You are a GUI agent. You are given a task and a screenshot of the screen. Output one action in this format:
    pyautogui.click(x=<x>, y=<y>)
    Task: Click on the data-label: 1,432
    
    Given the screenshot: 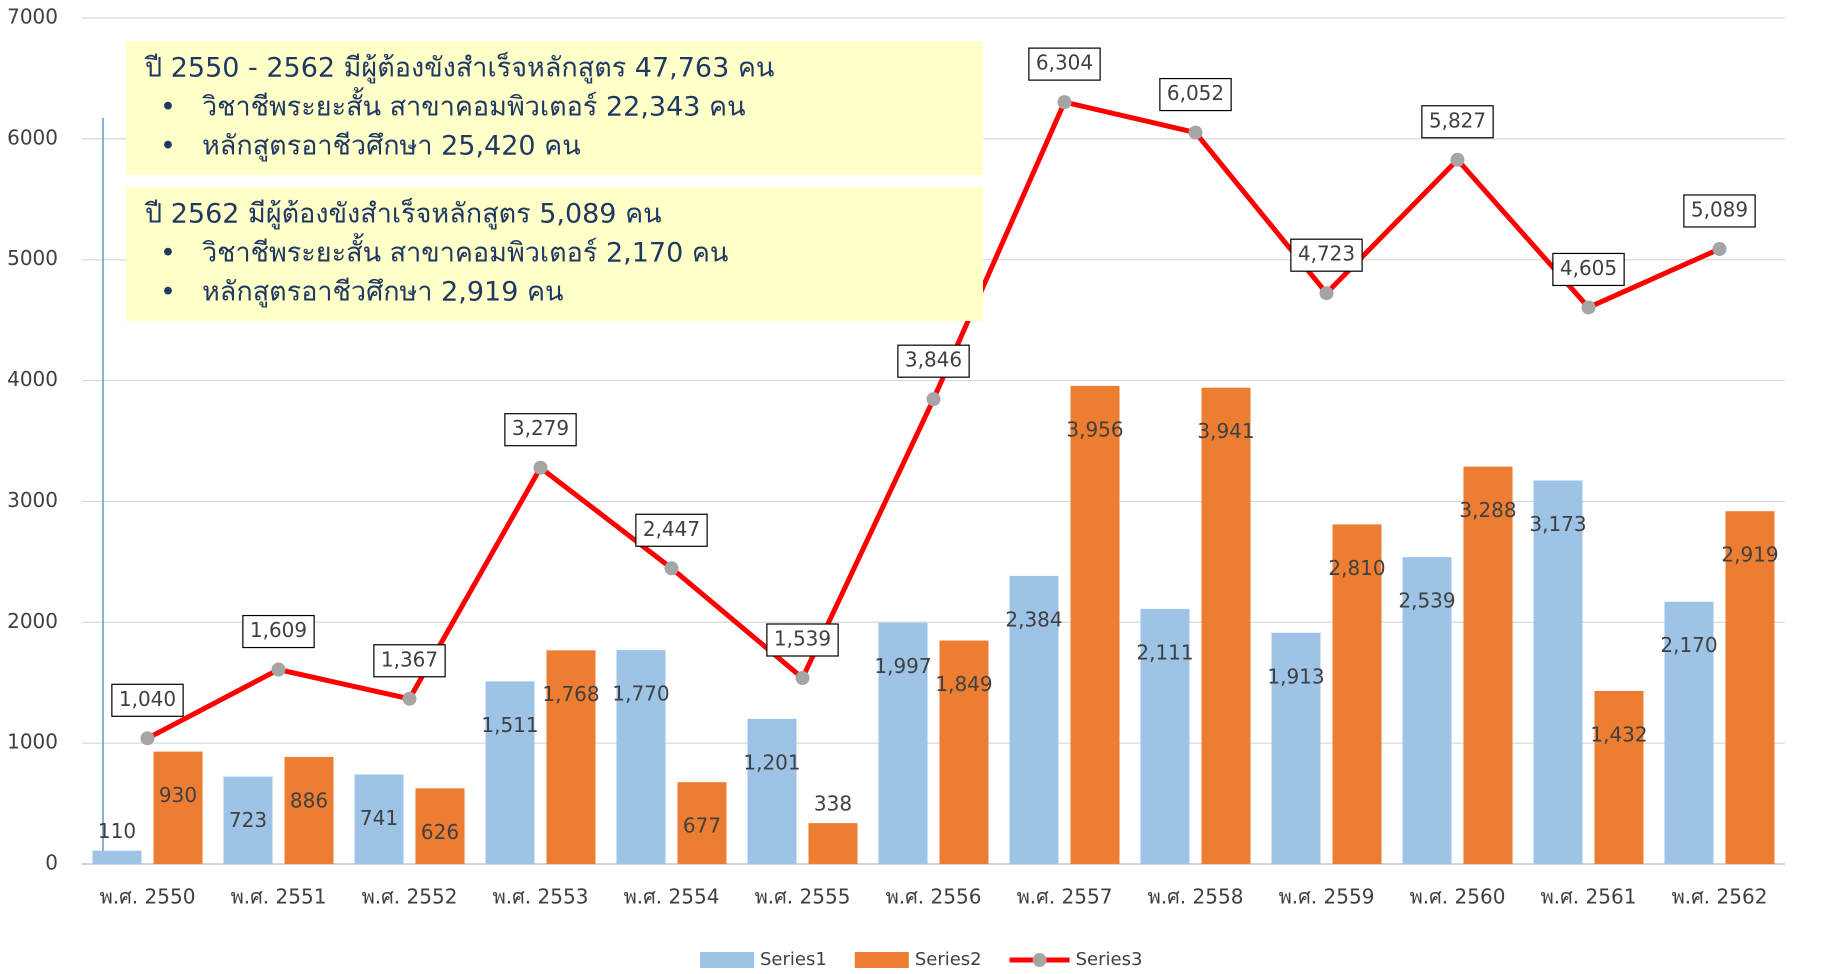 What is the action you would take?
    pyautogui.click(x=1618, y=734)
    